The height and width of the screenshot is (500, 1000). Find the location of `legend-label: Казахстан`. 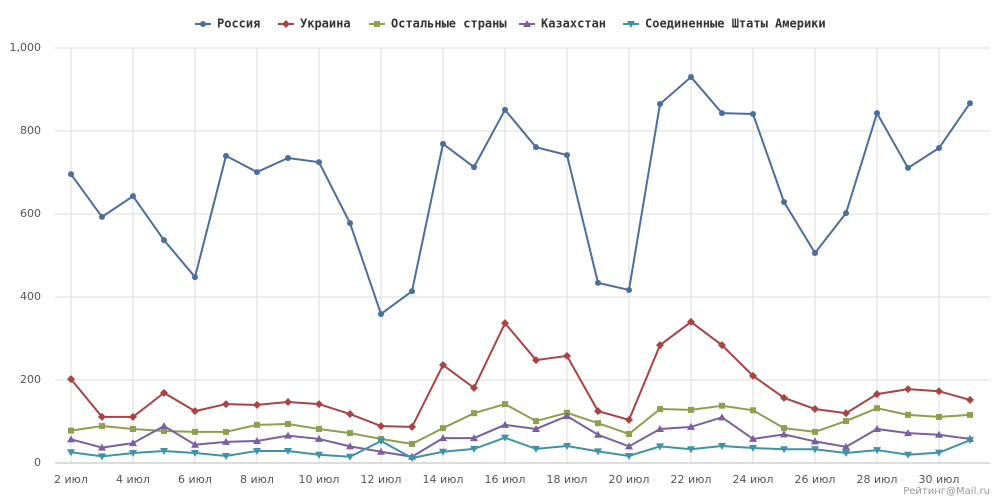

legend-label: Казахстан is located at coordinates (573, 24).